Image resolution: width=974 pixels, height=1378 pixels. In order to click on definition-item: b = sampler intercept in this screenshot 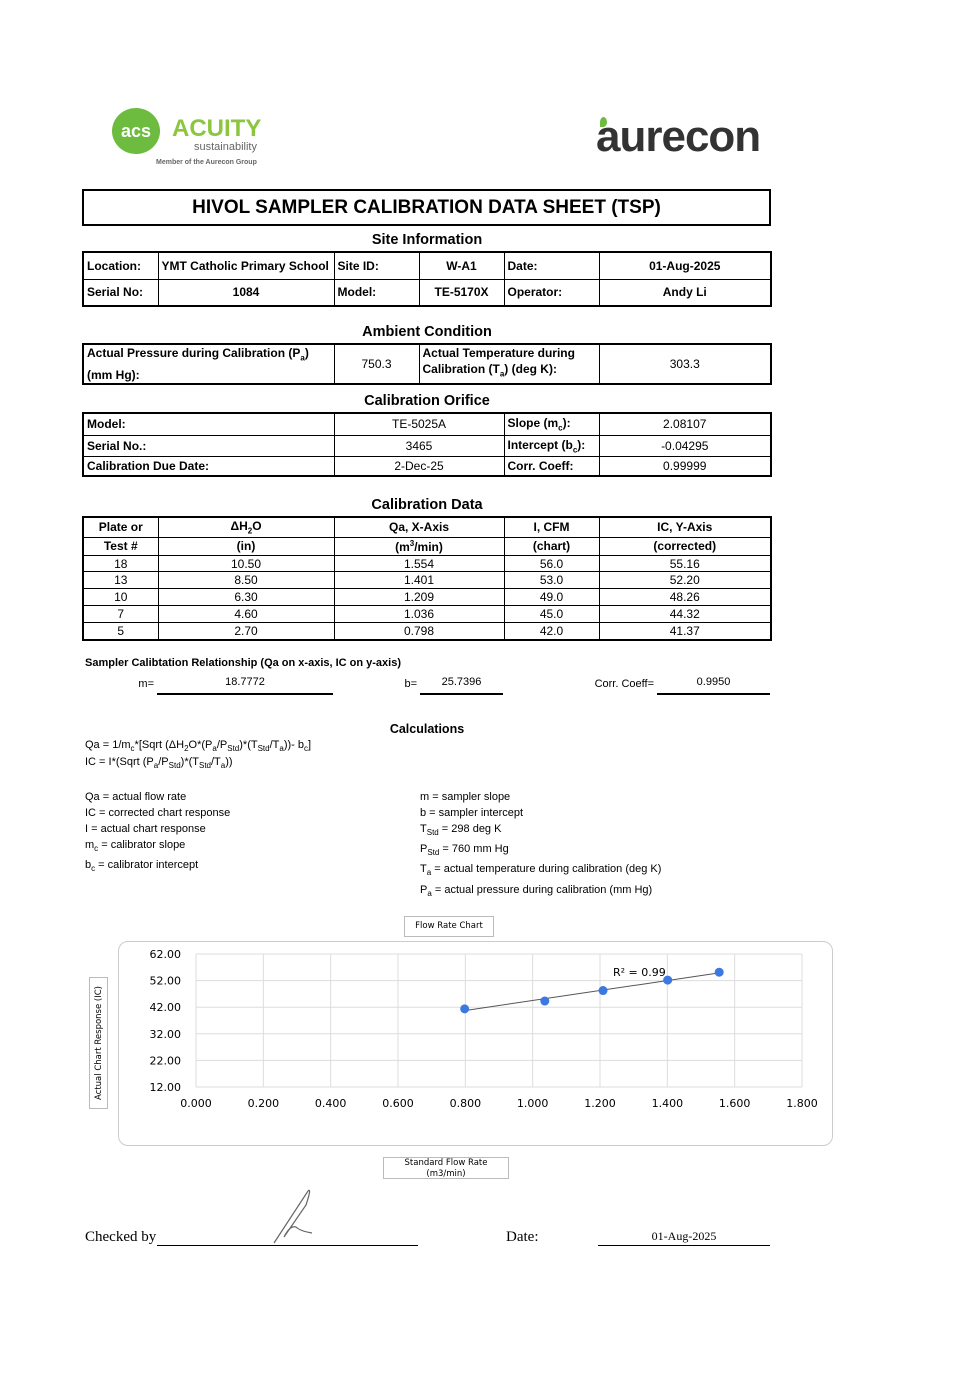, I will do `click(472, 813)`.